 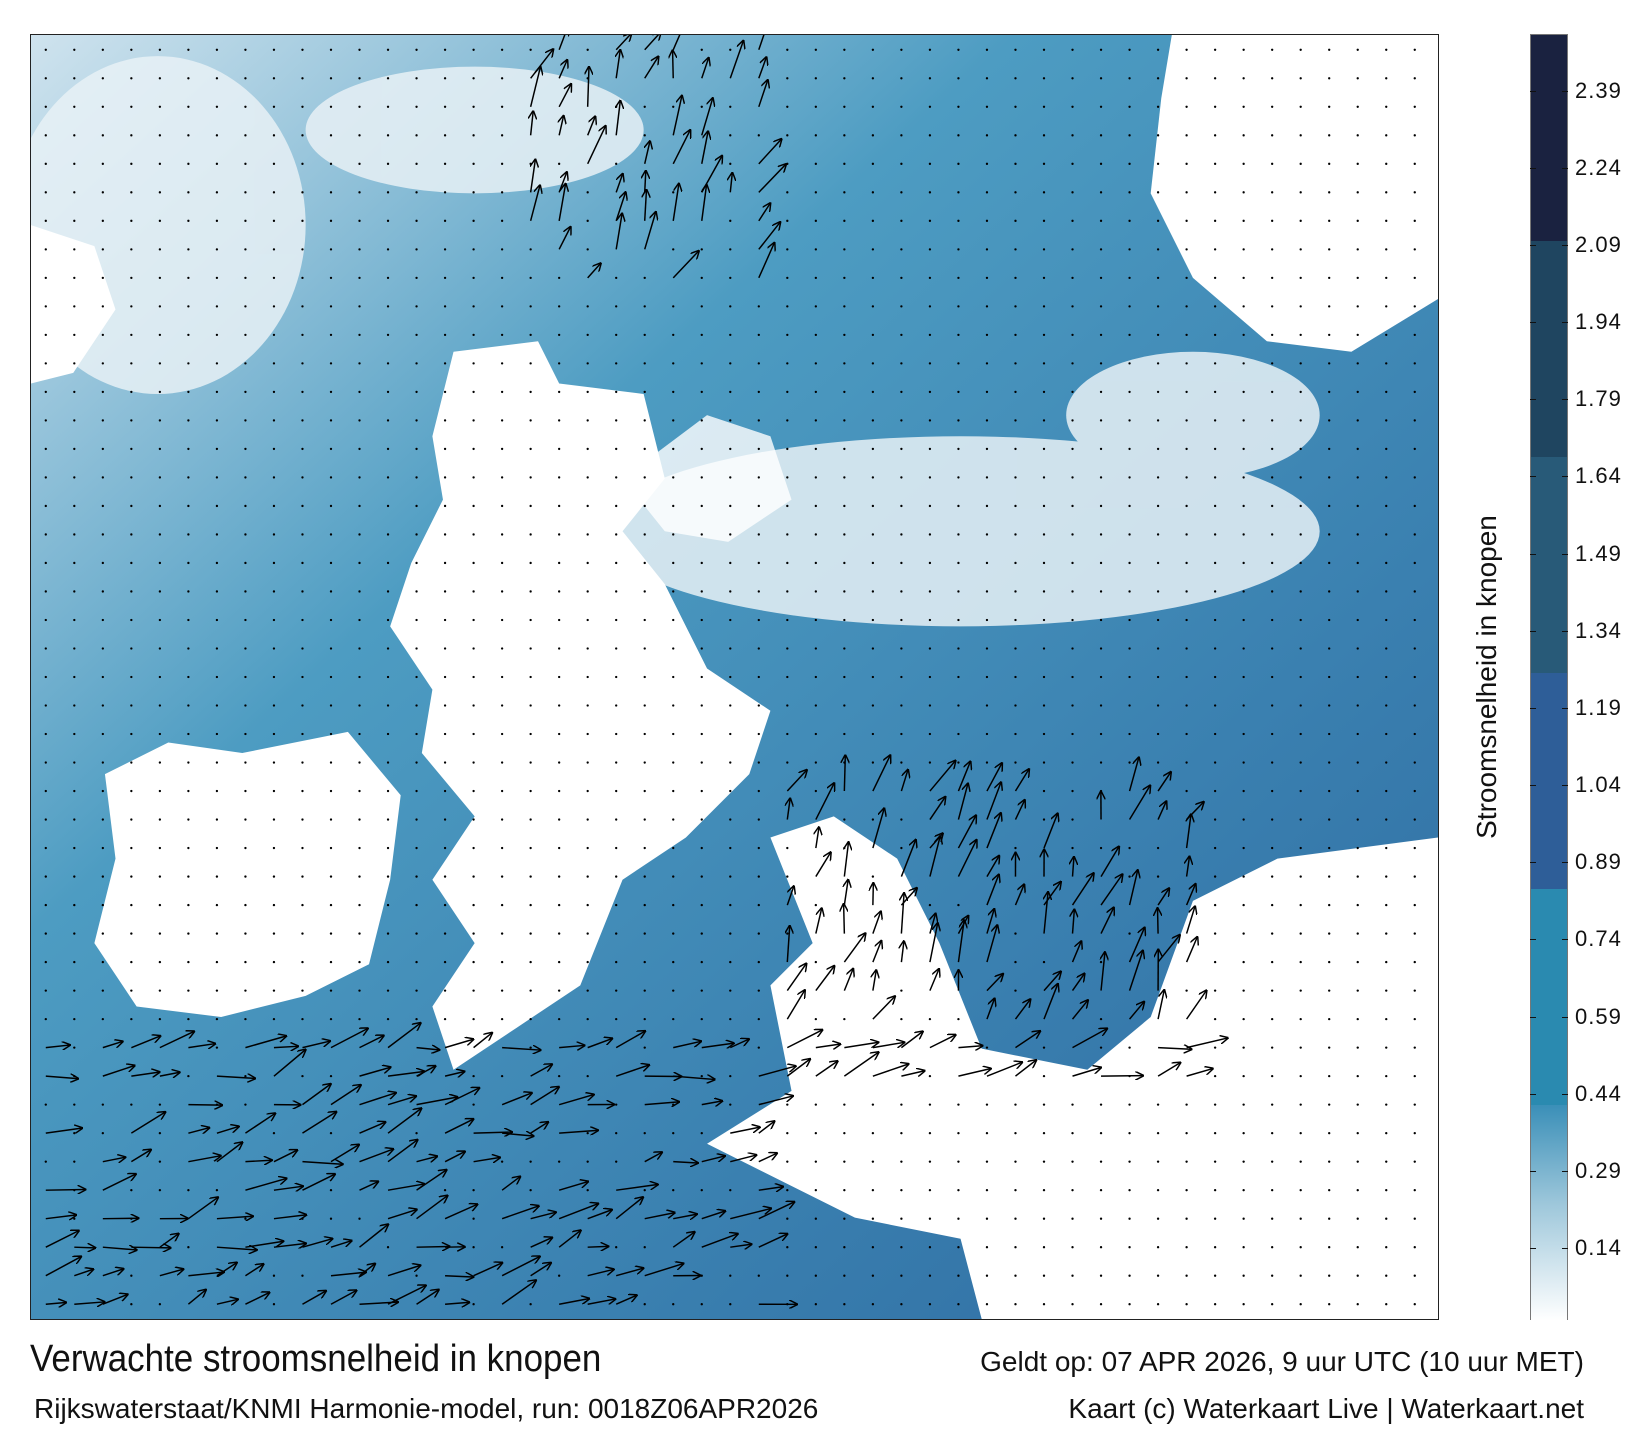 I want to click on colorbar-band, so click(x=1549, y=564).